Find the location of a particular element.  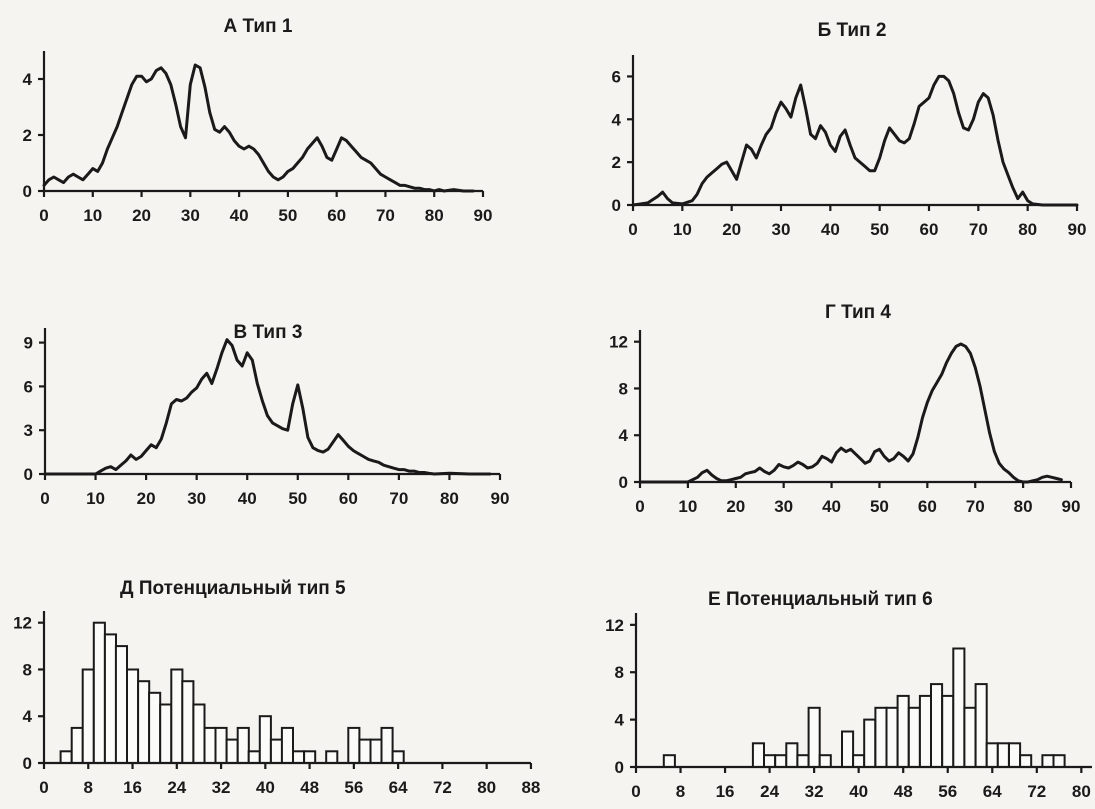

y-tick-label-d-3: 12 is located at coordinates (618, 342).